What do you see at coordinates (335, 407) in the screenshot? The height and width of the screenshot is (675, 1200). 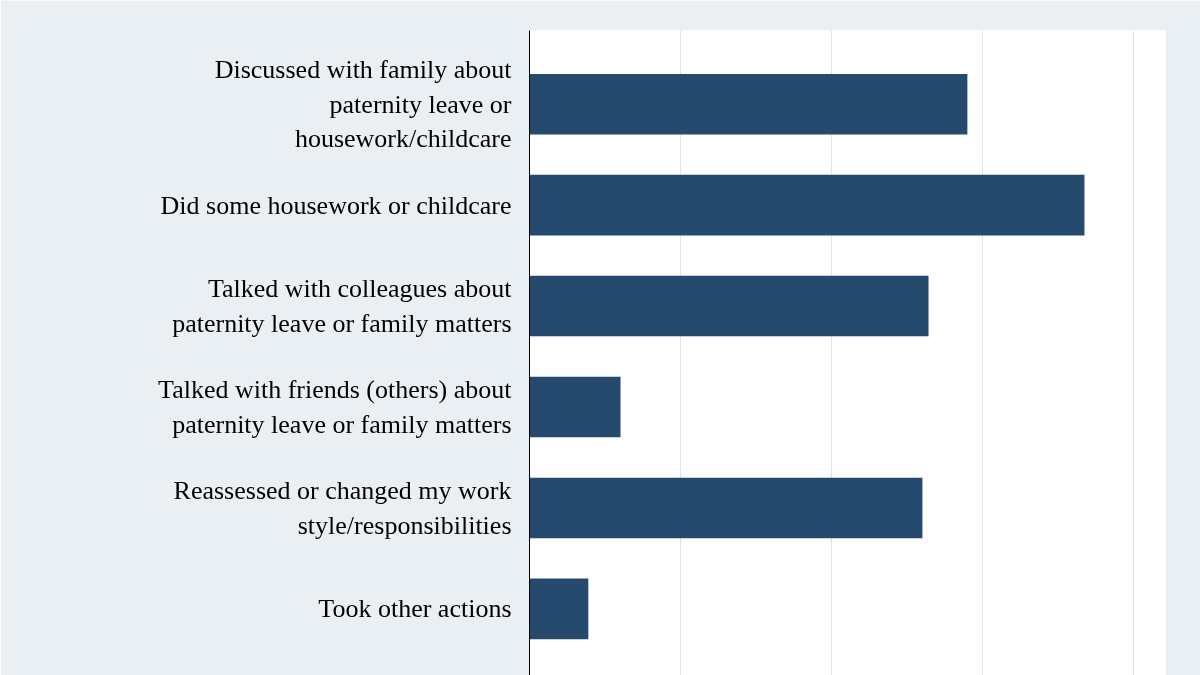 I see `y-tick-label: Talked with friends (others) about paternity leave or family matters` at bounding box center [335, 407].